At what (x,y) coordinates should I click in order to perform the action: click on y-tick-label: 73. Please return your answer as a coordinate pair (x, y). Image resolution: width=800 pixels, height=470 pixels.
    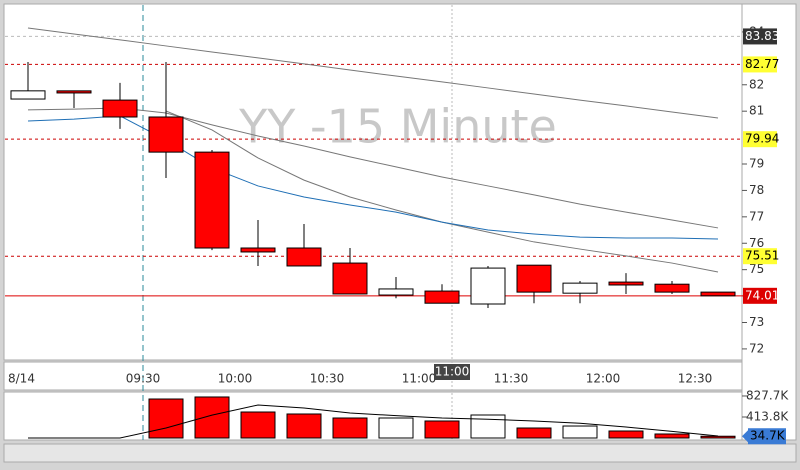
    Looking at the image, I should click on (756, 322).